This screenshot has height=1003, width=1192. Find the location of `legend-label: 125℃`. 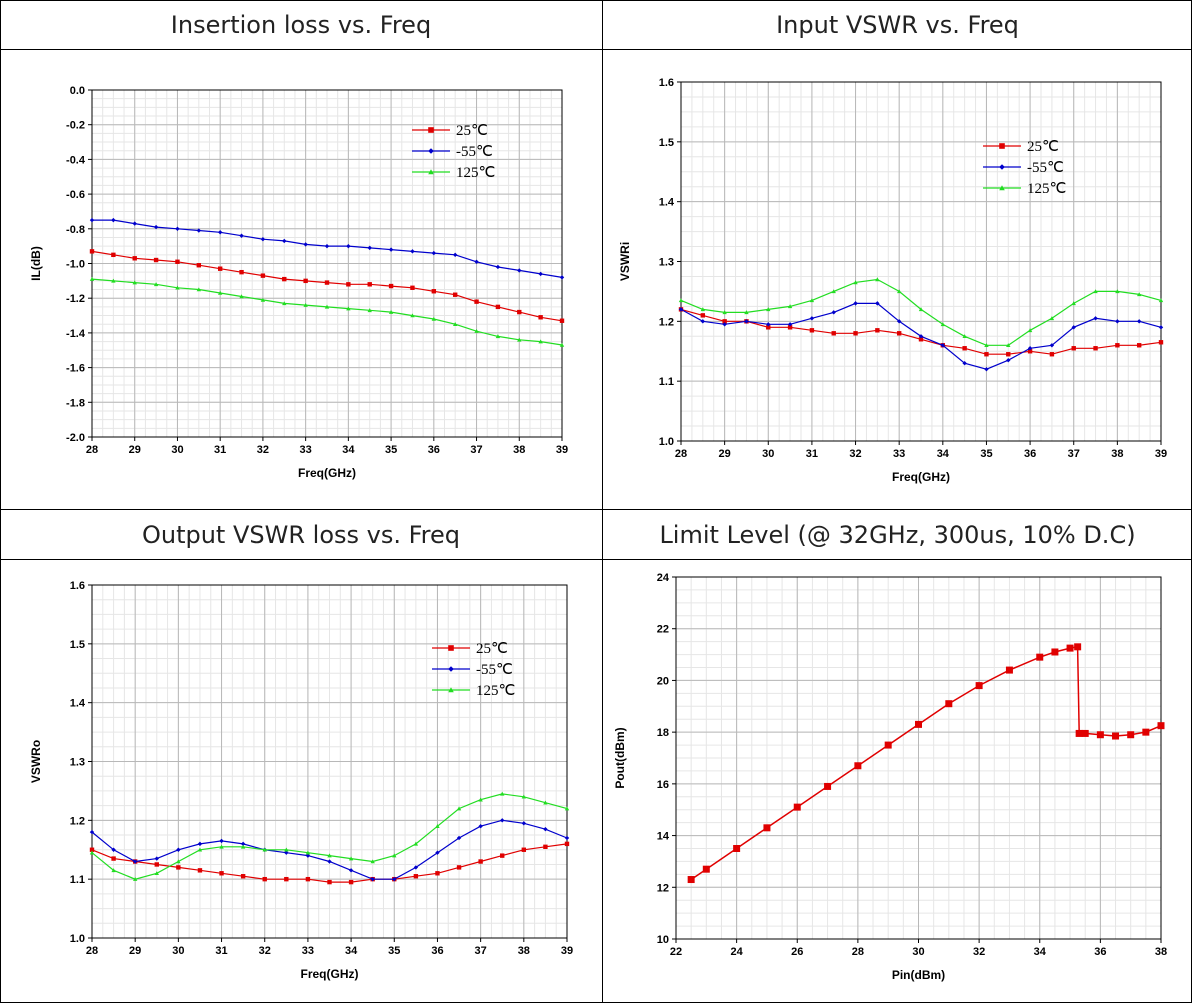

legend-label: 125℃ is located at coordinates (495, 691).